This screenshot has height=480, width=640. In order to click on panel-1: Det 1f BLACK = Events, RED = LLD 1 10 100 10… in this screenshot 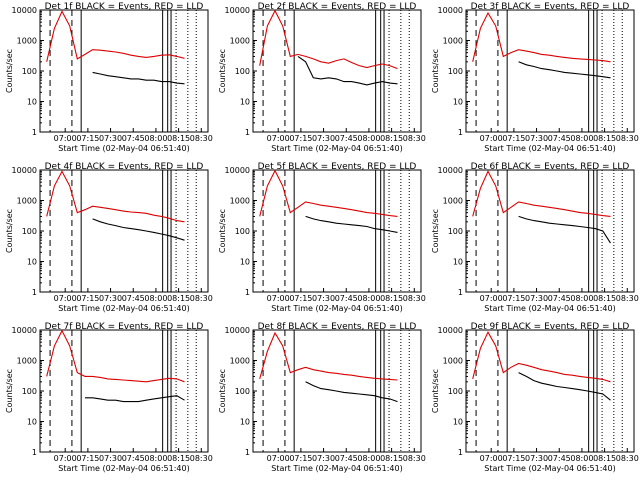, I will do `click(109, 77)`.